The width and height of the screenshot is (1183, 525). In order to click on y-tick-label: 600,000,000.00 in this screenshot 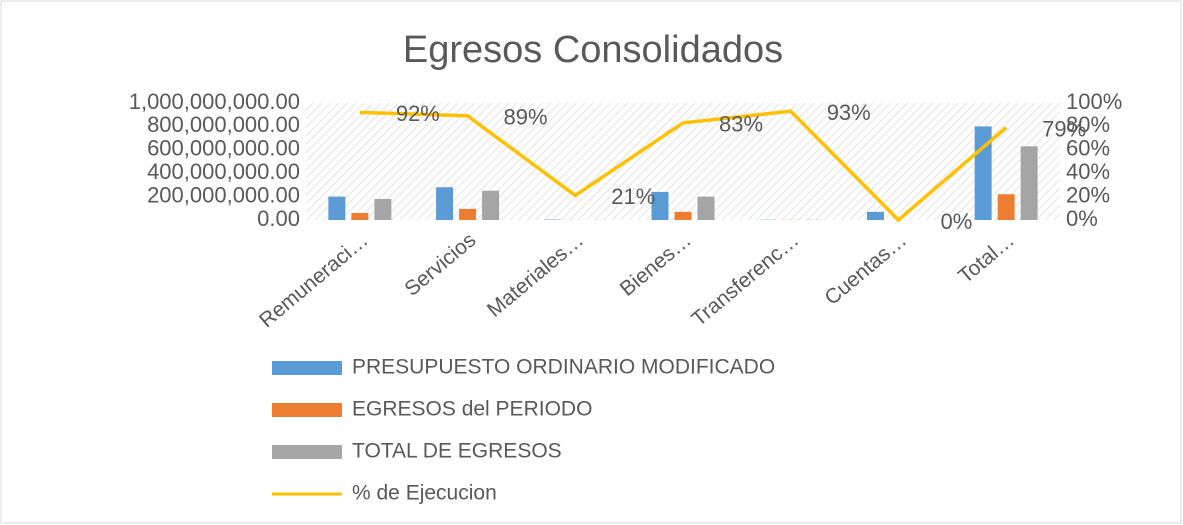, I will do `click(223, 148)`.